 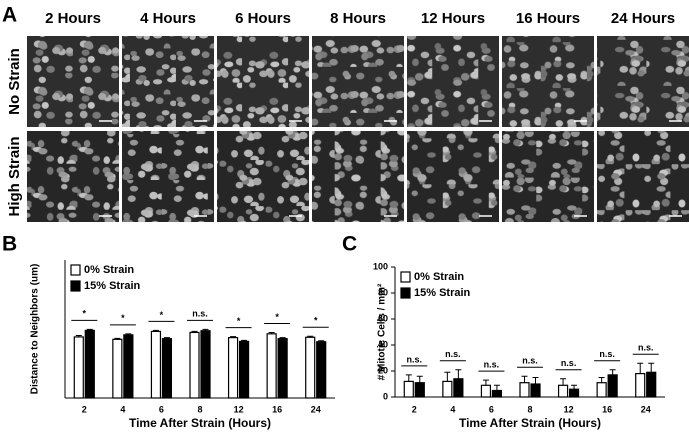 I want to click on y-tick-label: 60, so click(x=383, y=318).